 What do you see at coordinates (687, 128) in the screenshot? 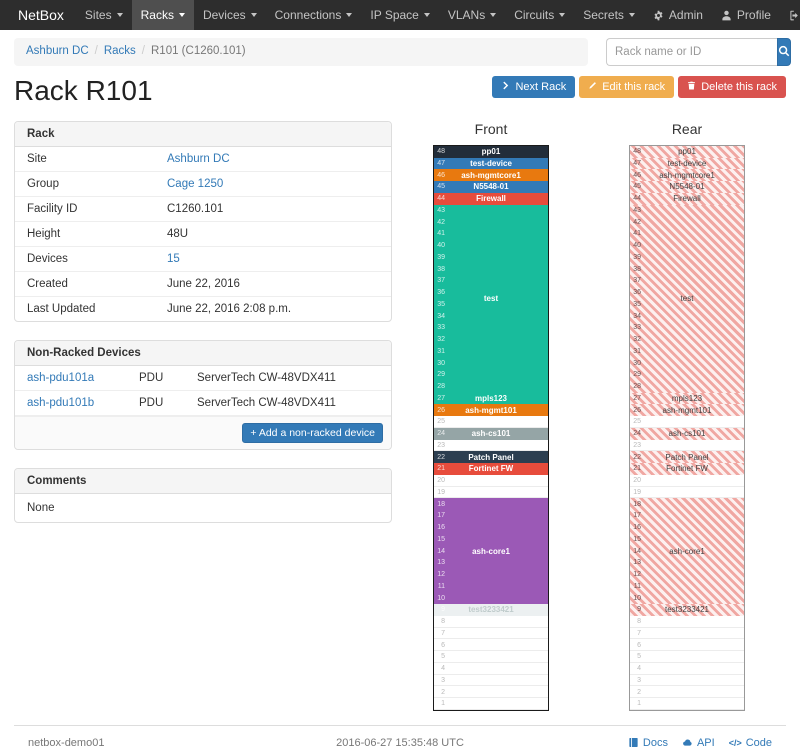
I see `rear-elevation-title: Rear` at bounding box center [687, 128].